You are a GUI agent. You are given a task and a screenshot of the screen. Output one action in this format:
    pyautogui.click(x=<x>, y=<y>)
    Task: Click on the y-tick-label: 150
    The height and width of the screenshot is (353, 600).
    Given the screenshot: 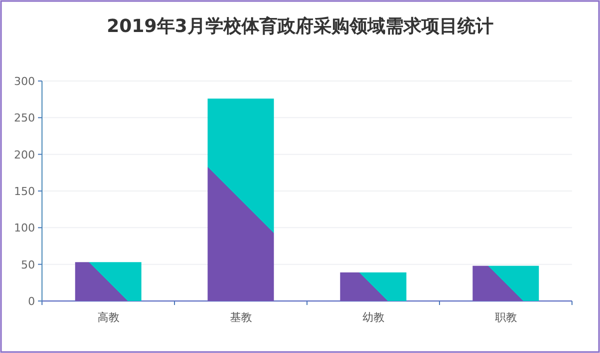 What is the action you would take?
    pyautogui.click(x=24, y=191)
    